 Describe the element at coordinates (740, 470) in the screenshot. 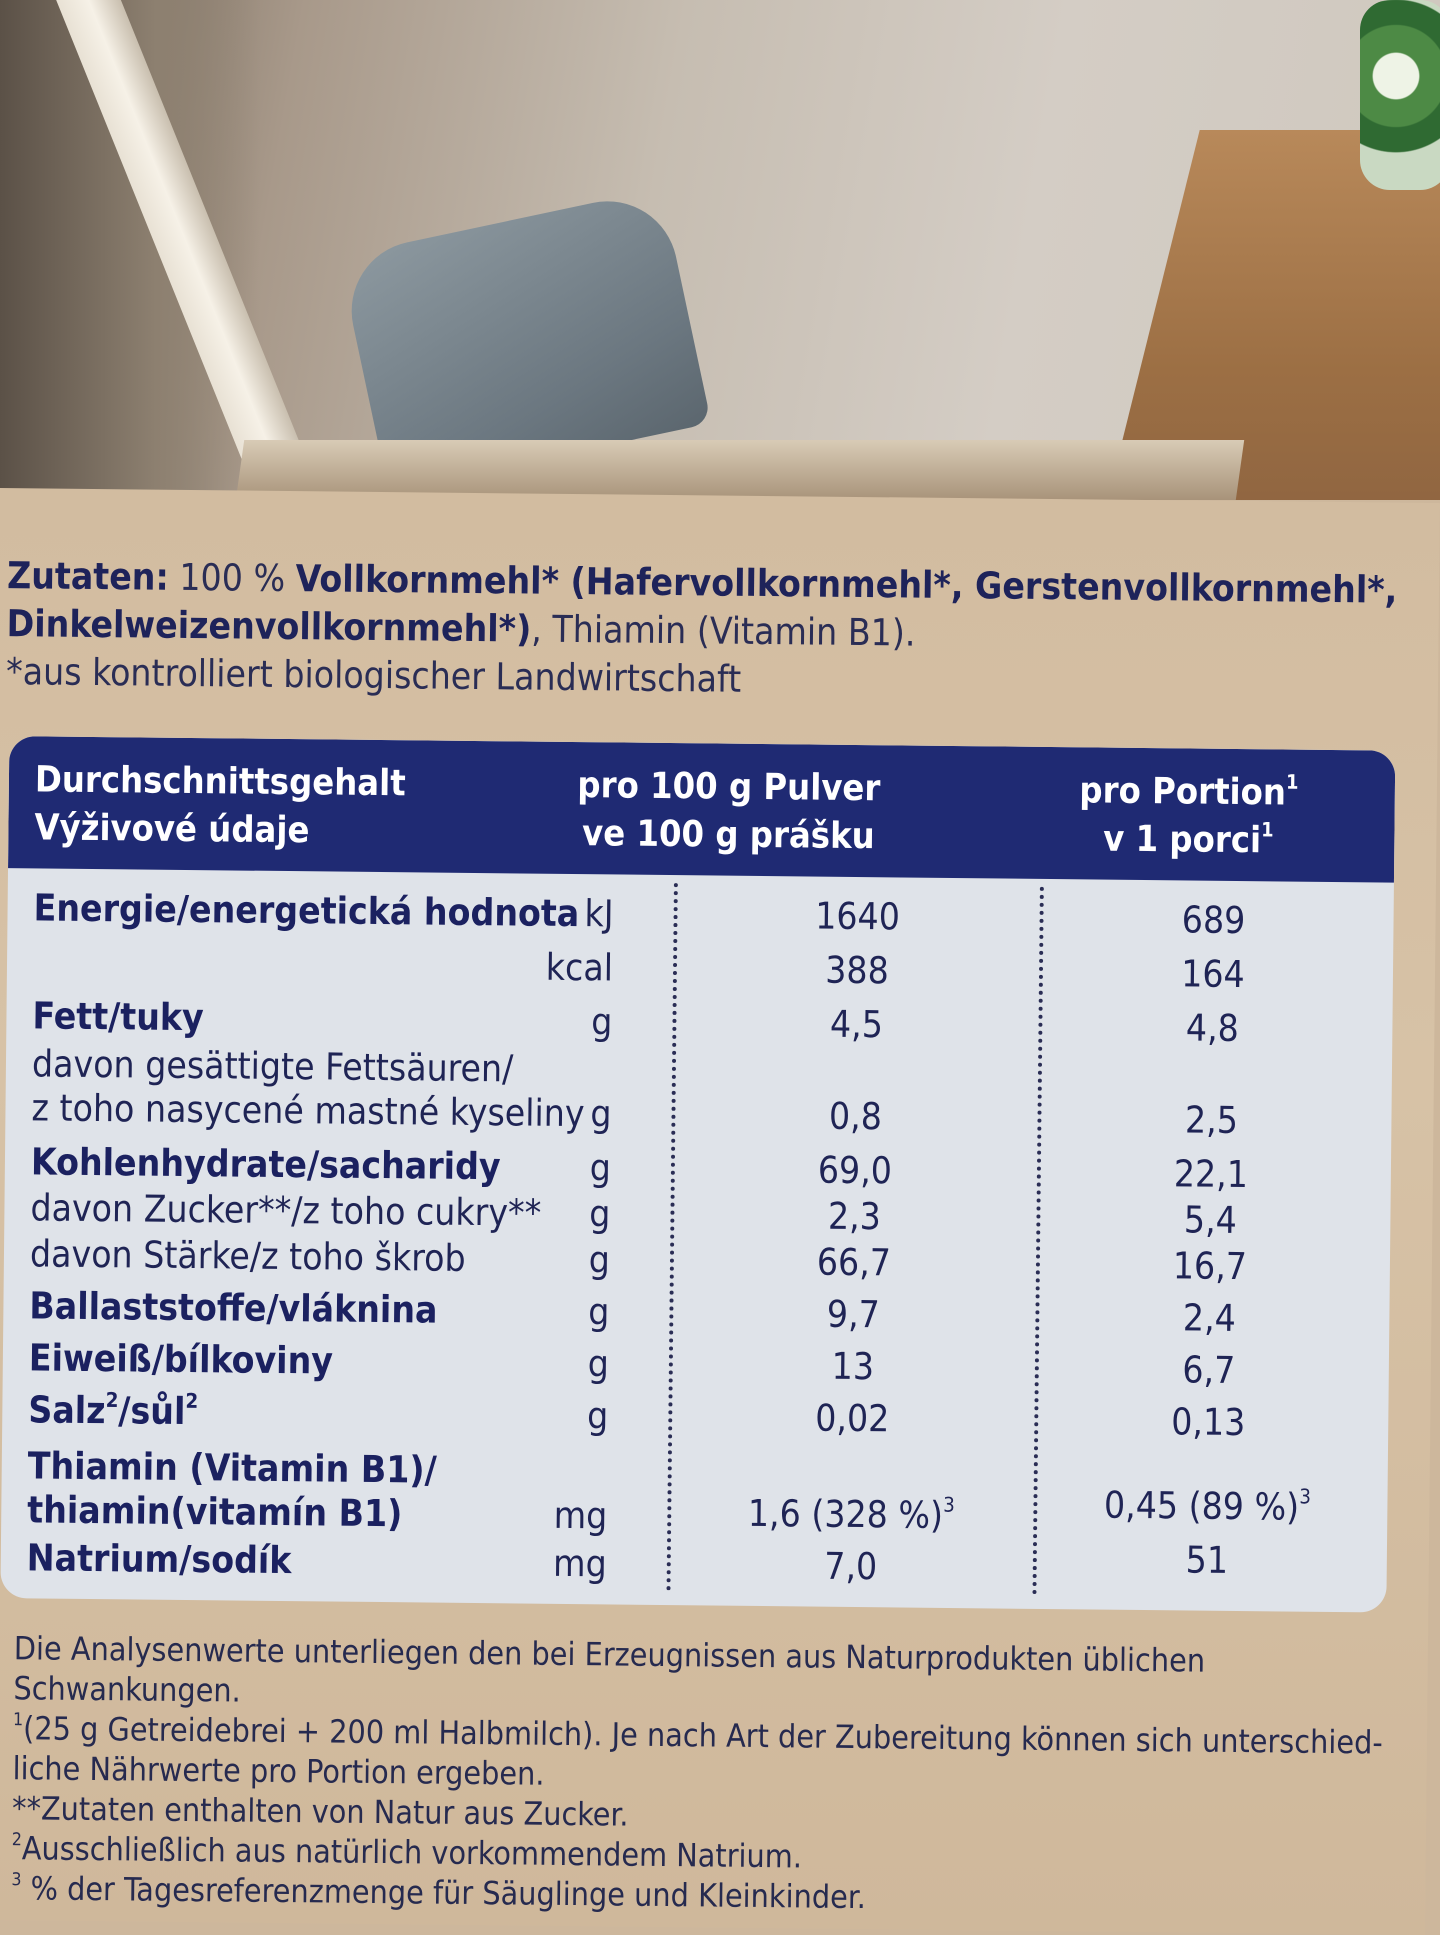

I see `box-top-flap` at that location.